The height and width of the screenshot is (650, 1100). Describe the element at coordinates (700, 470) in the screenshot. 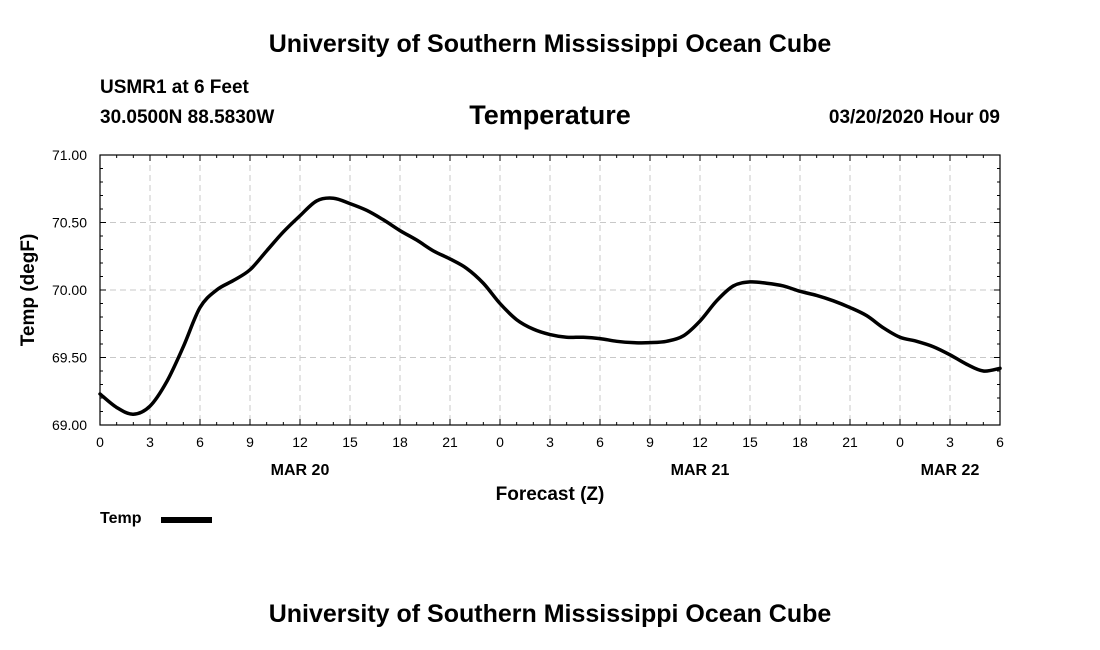

I see `date-label: MAR 21` at that location.